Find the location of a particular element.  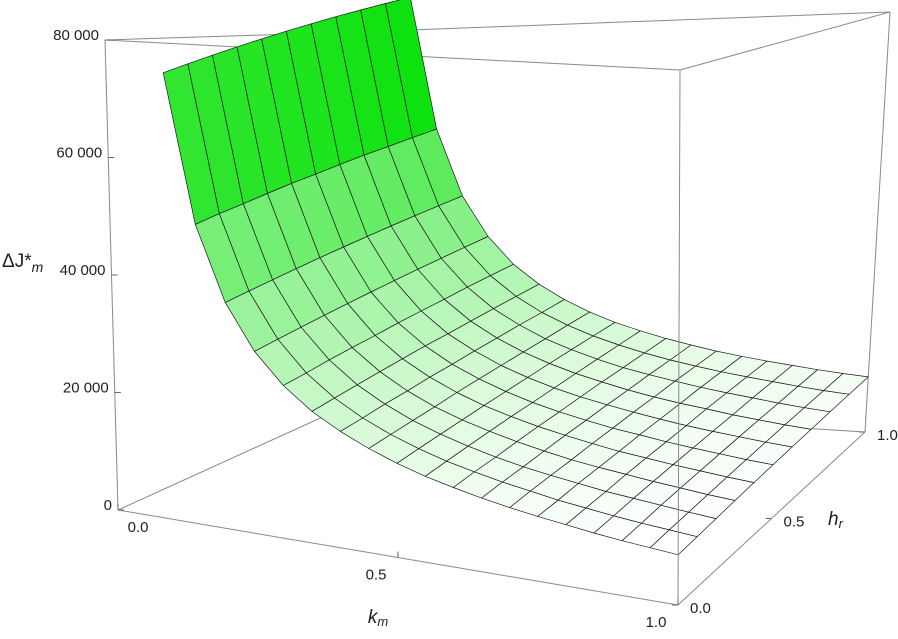

z-tick-label: 40 000 is located at coordinates (83, 270).